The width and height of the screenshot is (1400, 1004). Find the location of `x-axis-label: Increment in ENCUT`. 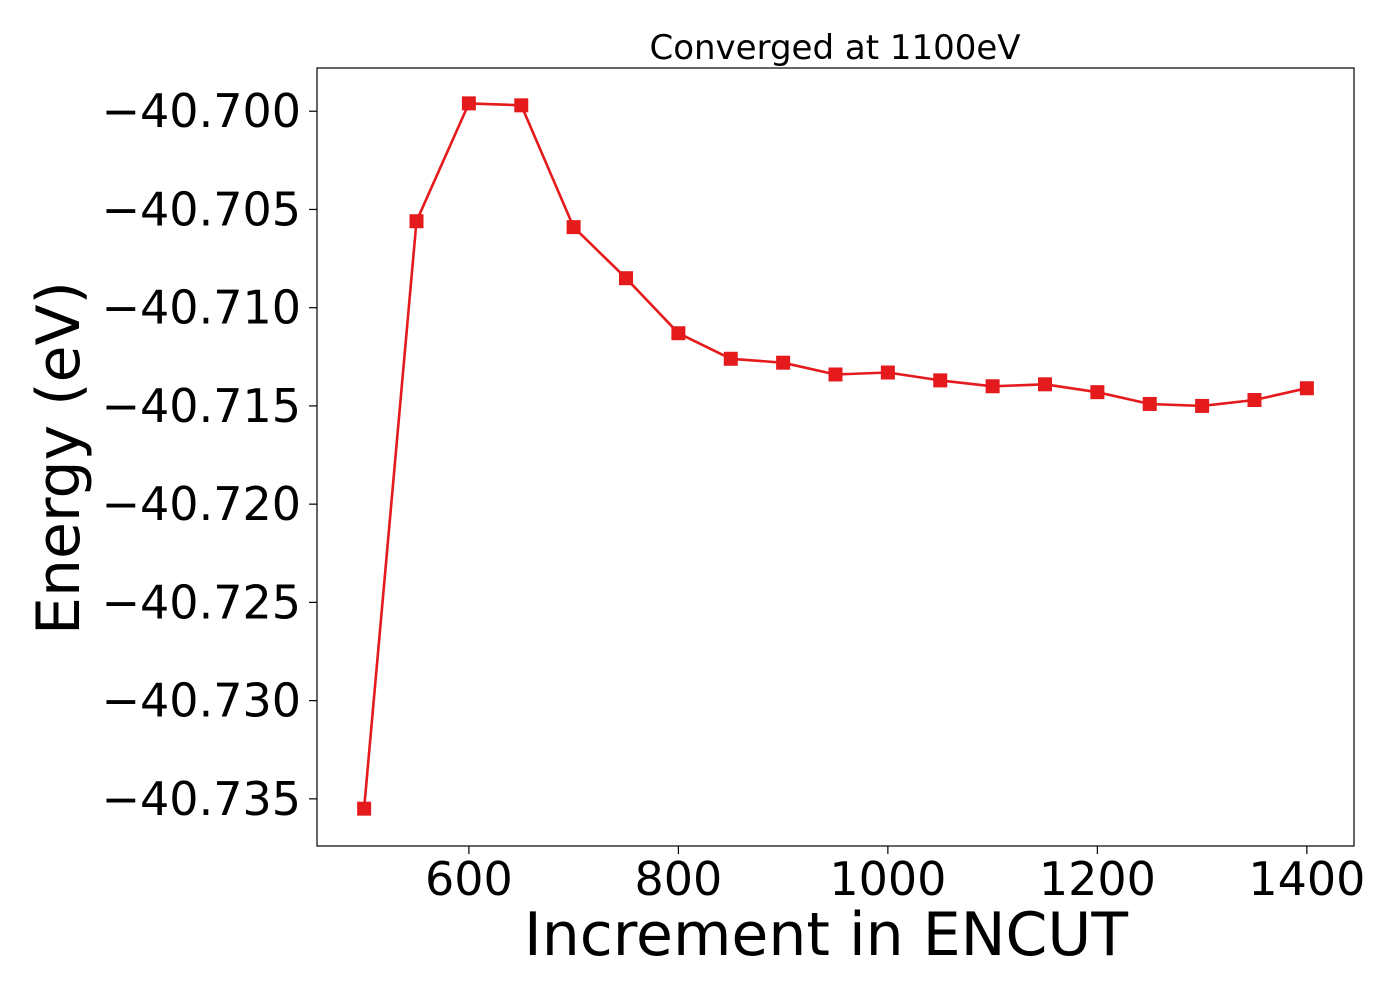

x-axis-label: Increment in ENCUT is located at coordinates (826, 935).